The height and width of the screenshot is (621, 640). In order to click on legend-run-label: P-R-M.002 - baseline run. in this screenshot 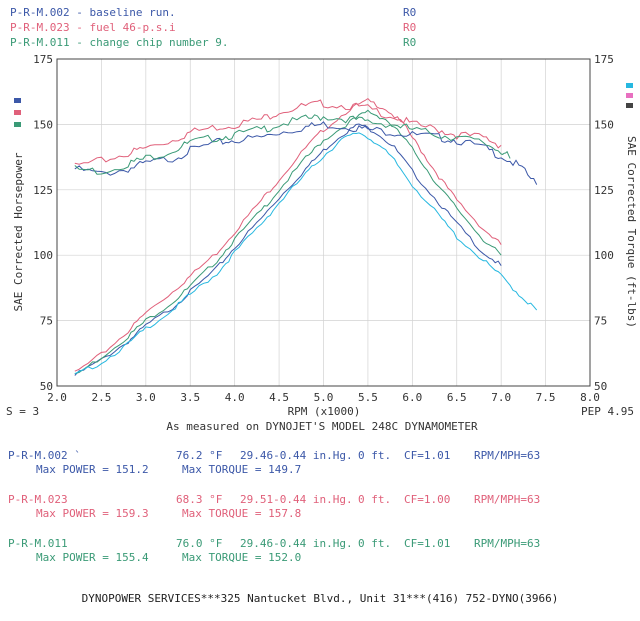, I will do `click(93, 12)`.